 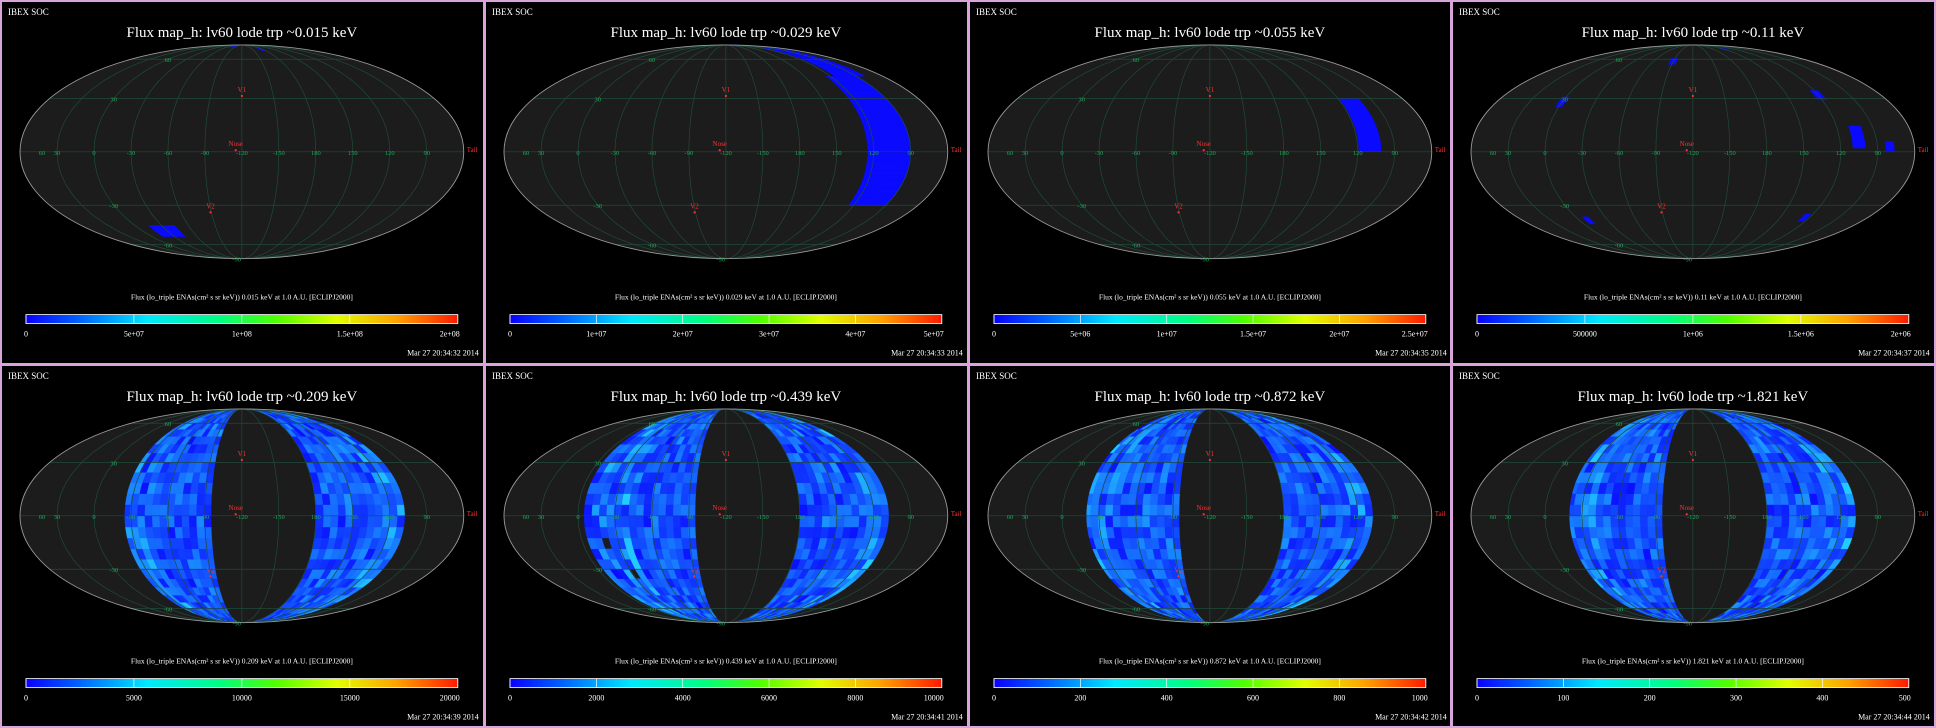 I want to click on longitude-label: 60, so click(x=1493, y=516).